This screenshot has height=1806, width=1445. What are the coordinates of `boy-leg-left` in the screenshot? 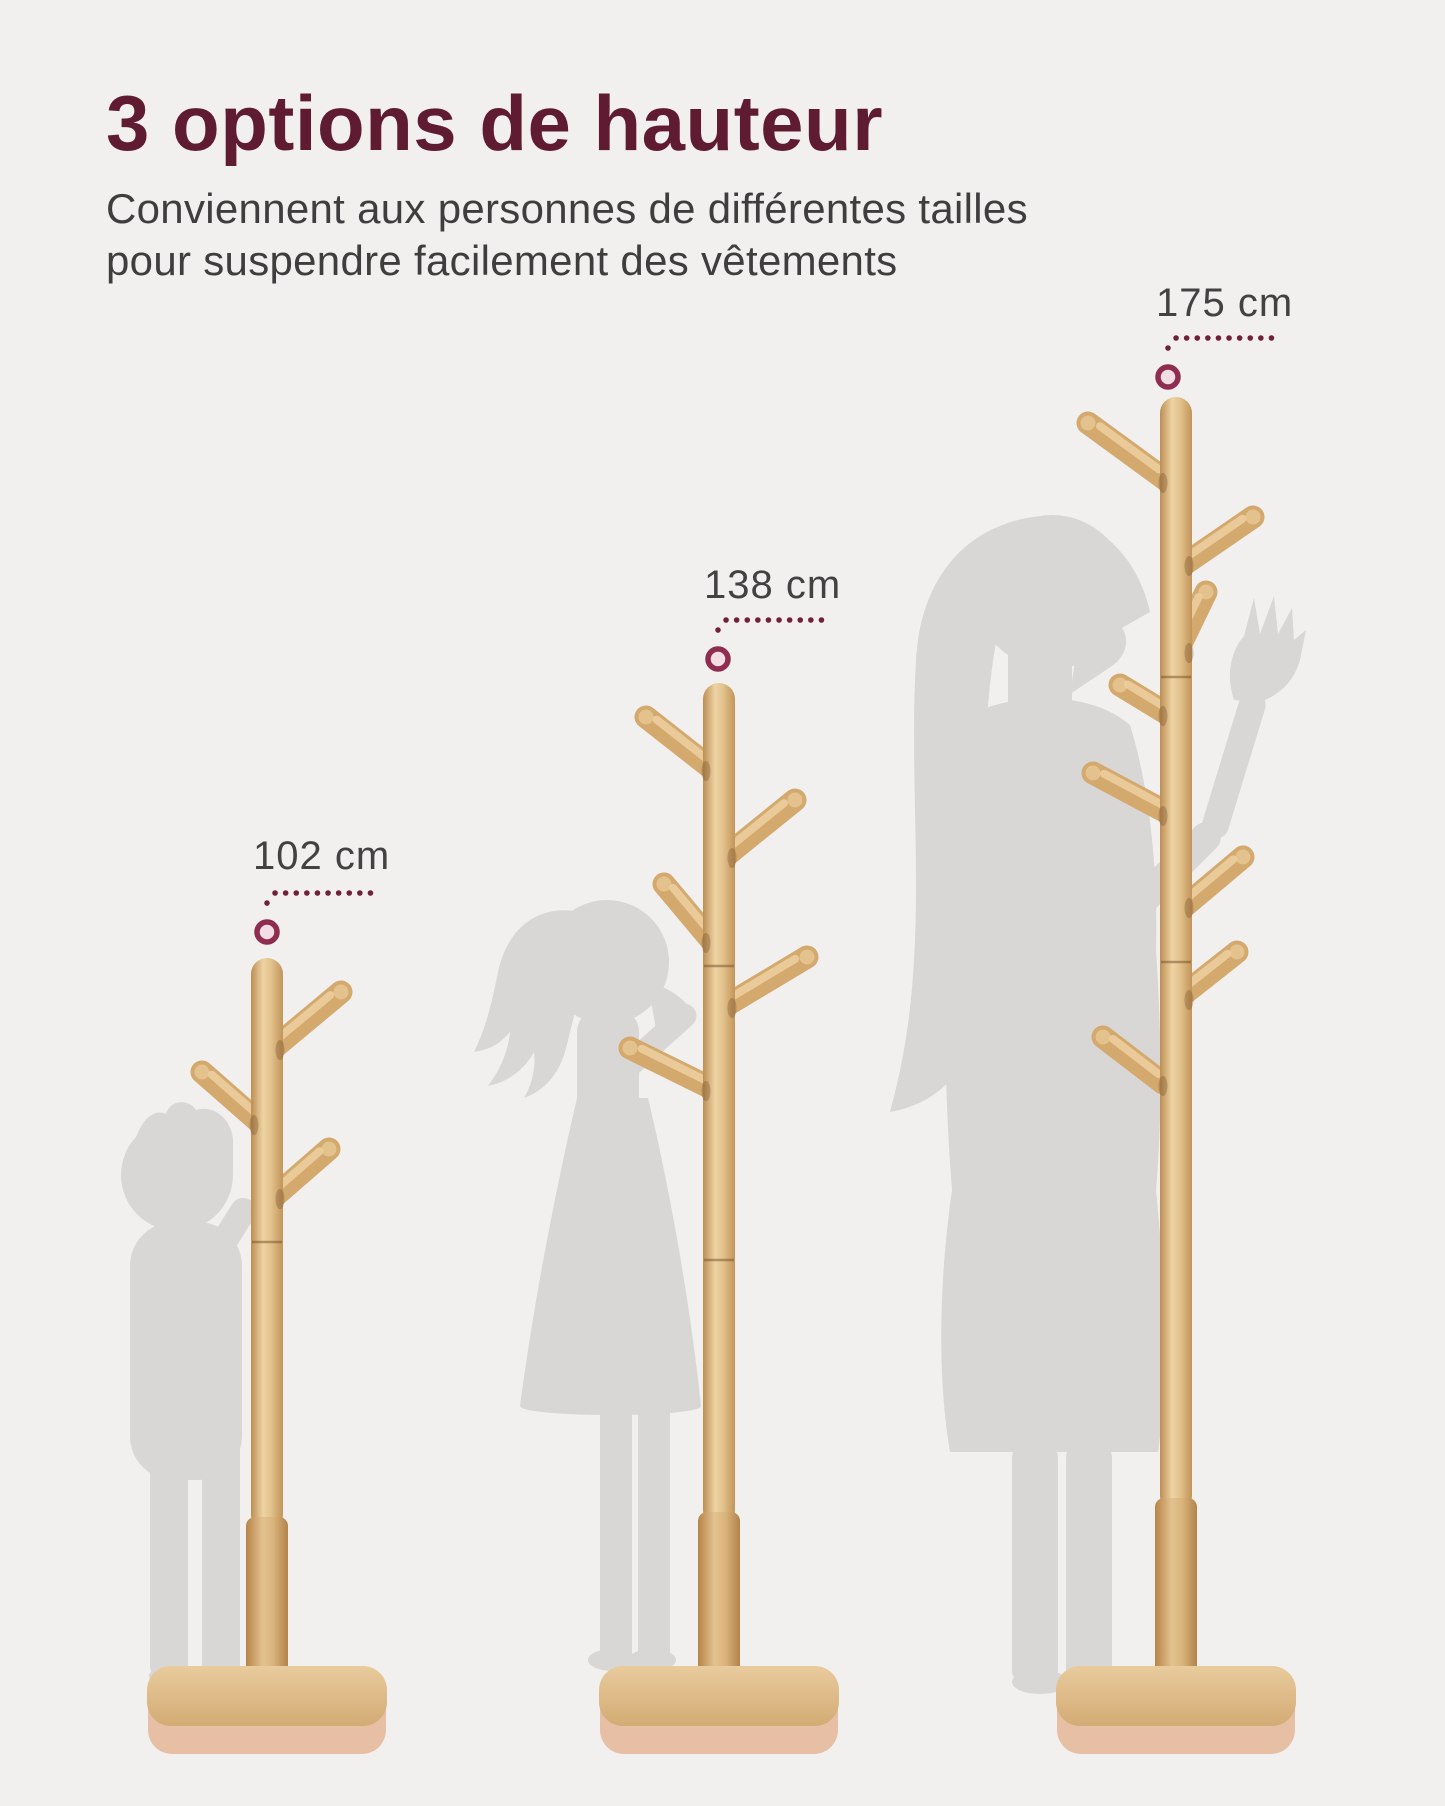 It's located at (169, 1556).